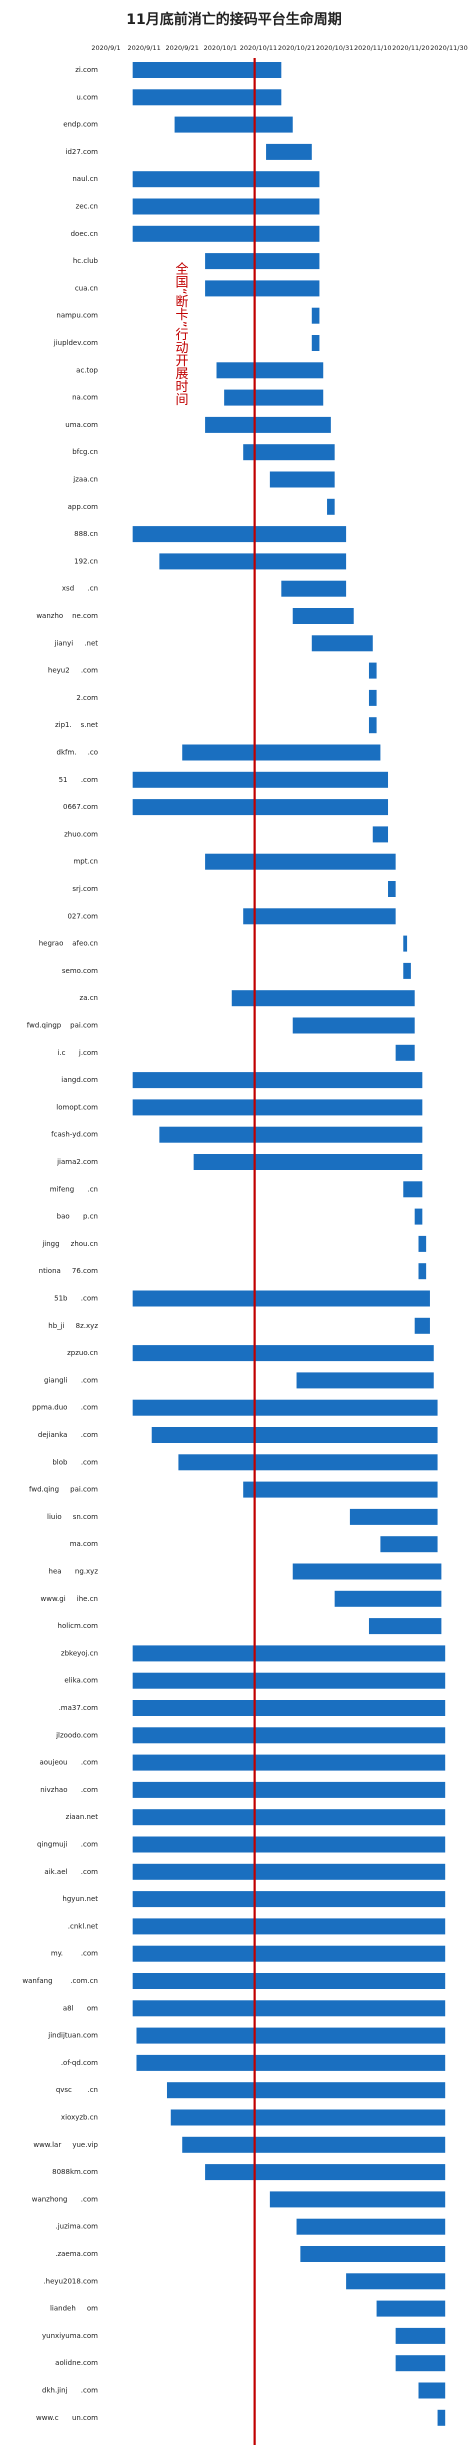 The height and width of the screenshot is (2460, 468). I want to click on row-label: zec.cn, so click(87, 207).